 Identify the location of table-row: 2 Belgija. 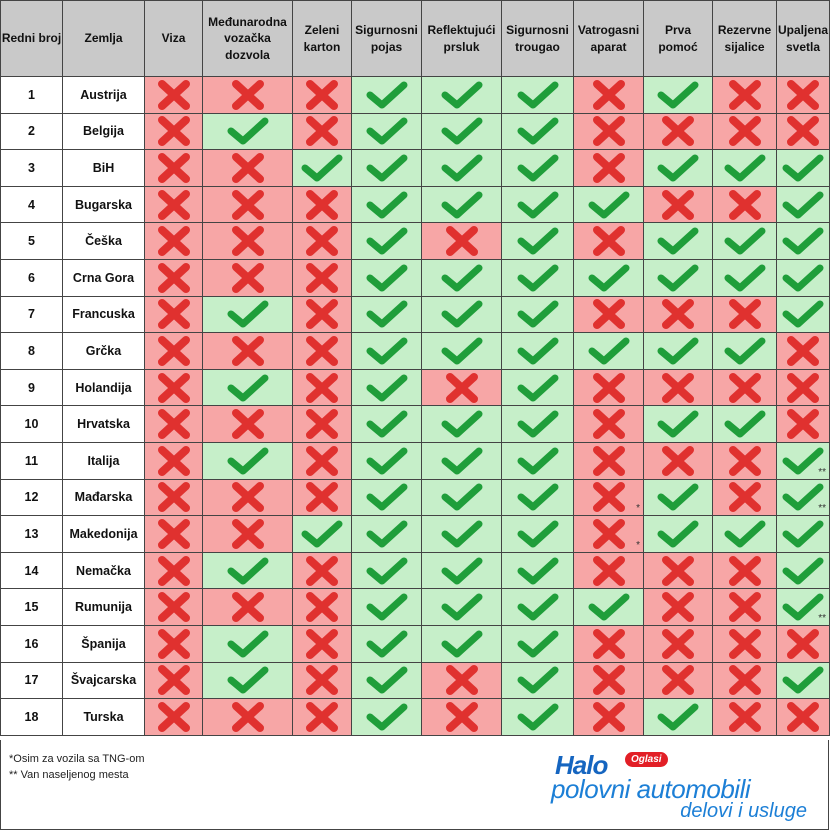
(415, 131).